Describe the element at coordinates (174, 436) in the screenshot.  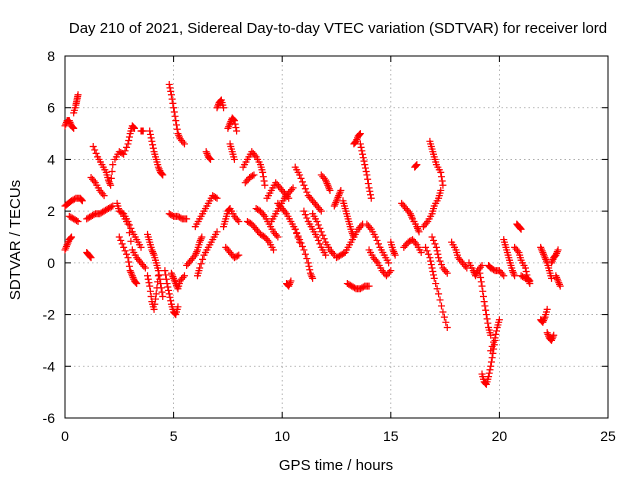
I see `x-tick-label: 5` at that location.